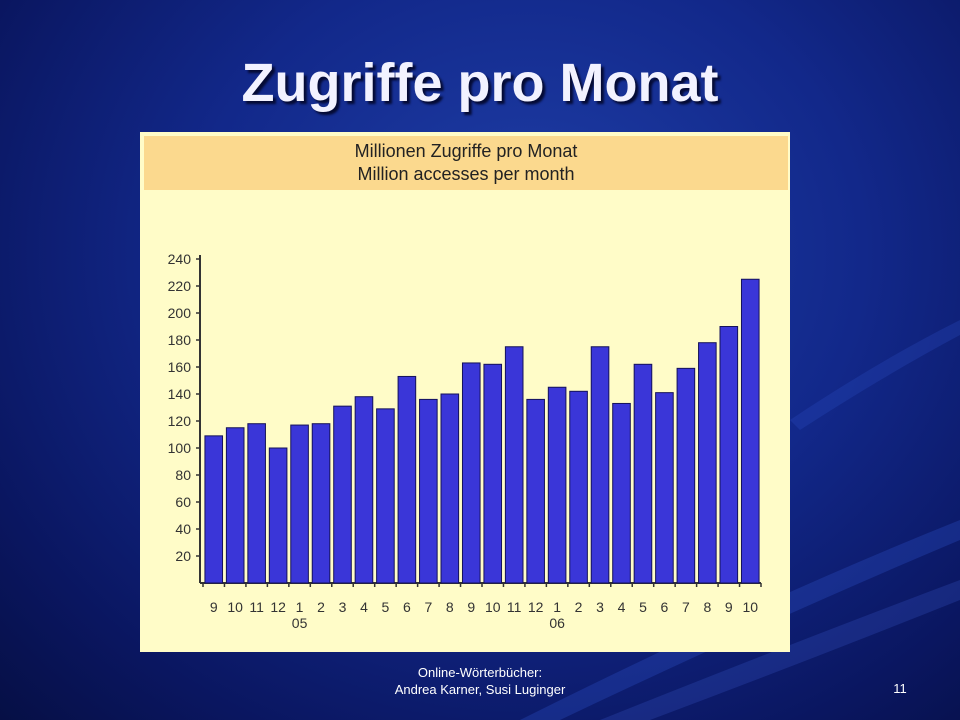 The height and width of the screenshot is (720, 960). I want to click on y-tick-label: 220, so click(180, 286).